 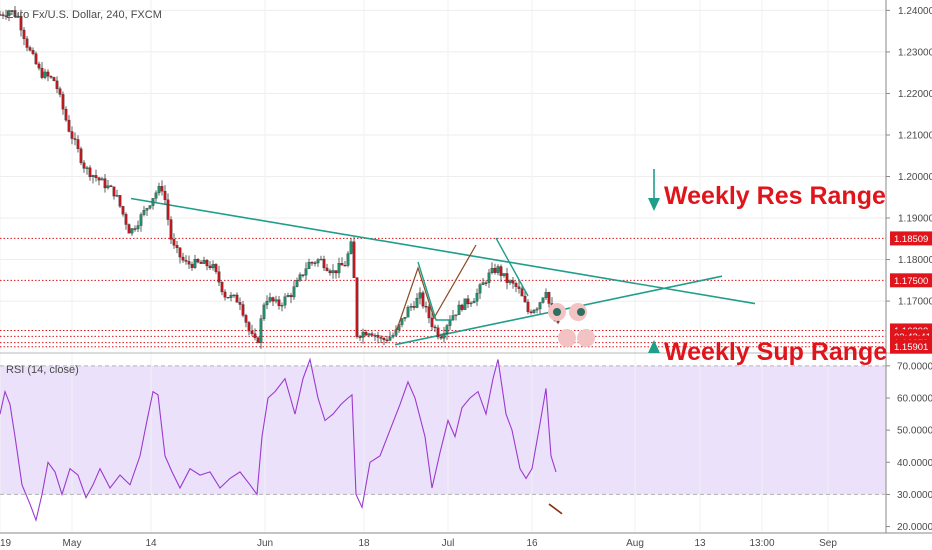 I want to click on rsi-tick-label: 40.0000, so click(x=914, y=463).